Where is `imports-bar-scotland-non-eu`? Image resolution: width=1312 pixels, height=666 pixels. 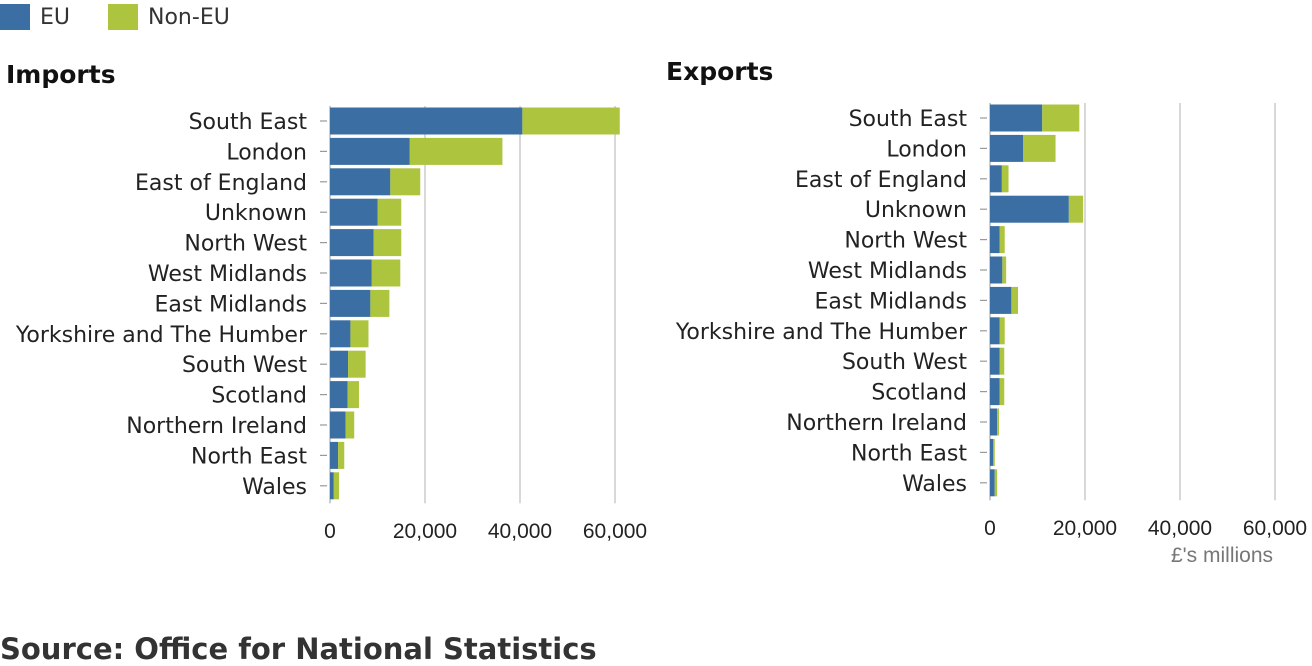
imports-bar-scotland-non-eu is located at coordinates (353, 395).